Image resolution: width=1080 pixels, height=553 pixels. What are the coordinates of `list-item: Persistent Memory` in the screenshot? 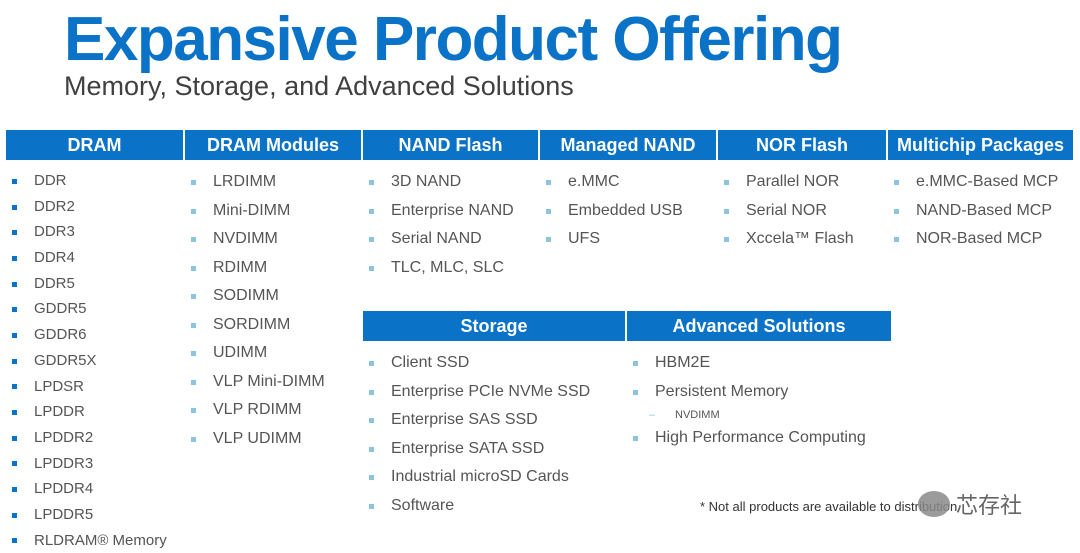 It's located at (746, 392).